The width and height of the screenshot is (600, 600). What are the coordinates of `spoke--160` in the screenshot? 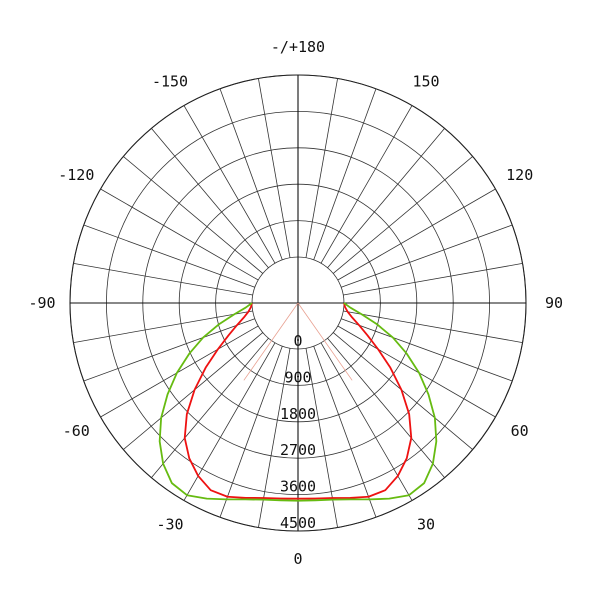 It's located at (251, 174).